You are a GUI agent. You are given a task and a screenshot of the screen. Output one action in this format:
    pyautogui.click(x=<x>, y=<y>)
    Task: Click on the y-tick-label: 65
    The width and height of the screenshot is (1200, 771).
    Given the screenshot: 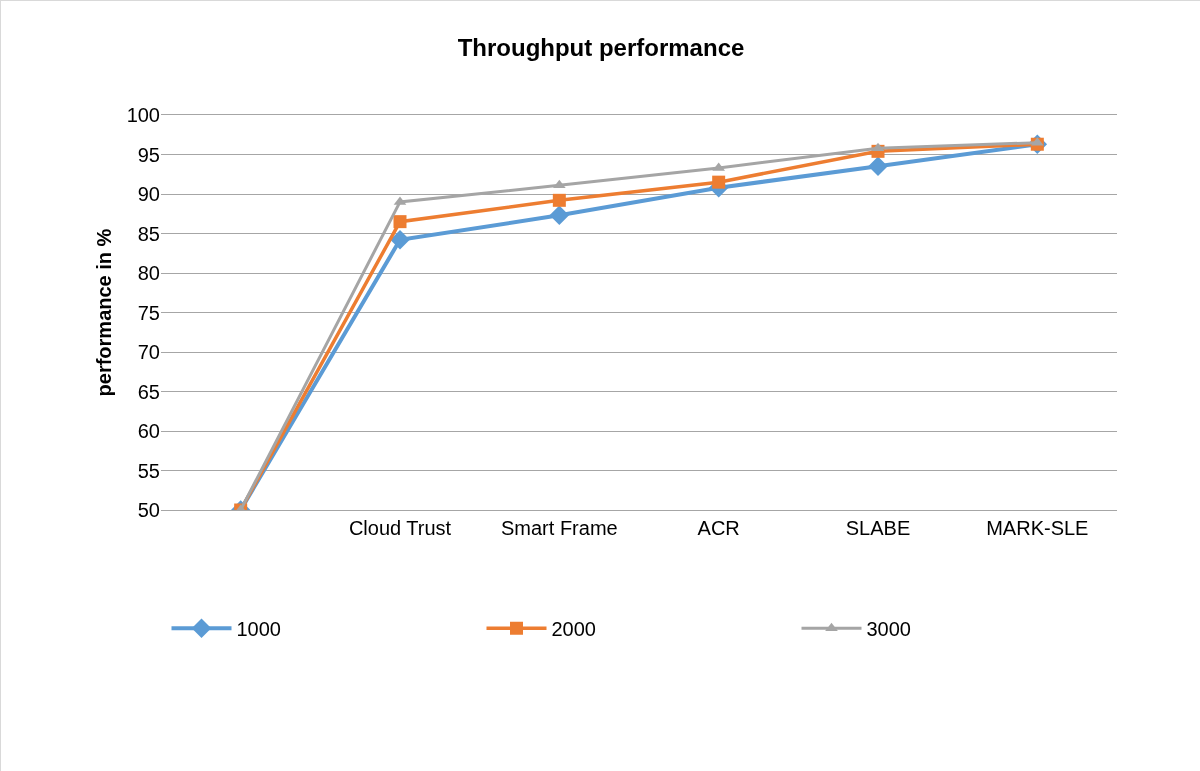 What is the action you would take?
    pyautogui.click(x=148, y=391)
    